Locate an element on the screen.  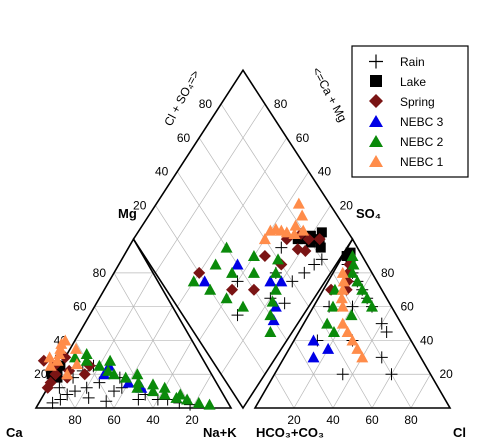
legend-item-spring: Spring is located at coordinates (402, 101).